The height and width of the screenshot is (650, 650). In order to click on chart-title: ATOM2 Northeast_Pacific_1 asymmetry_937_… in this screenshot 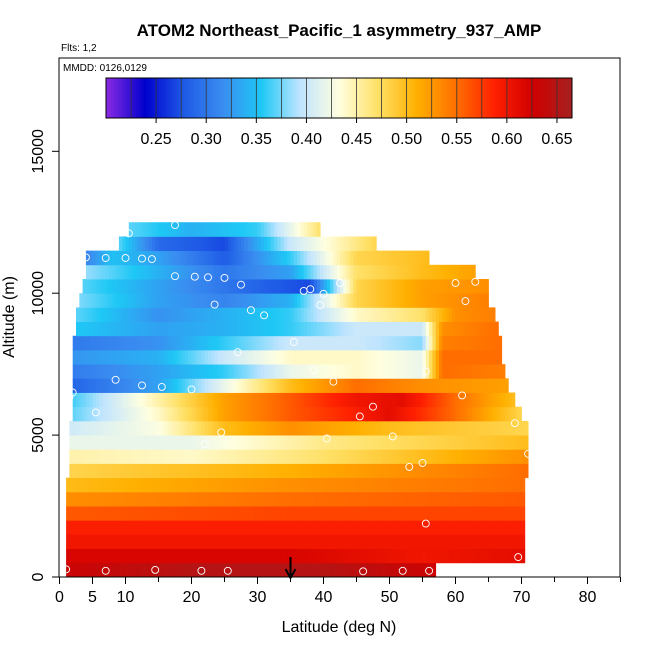, I will do `click(339, 30)`.